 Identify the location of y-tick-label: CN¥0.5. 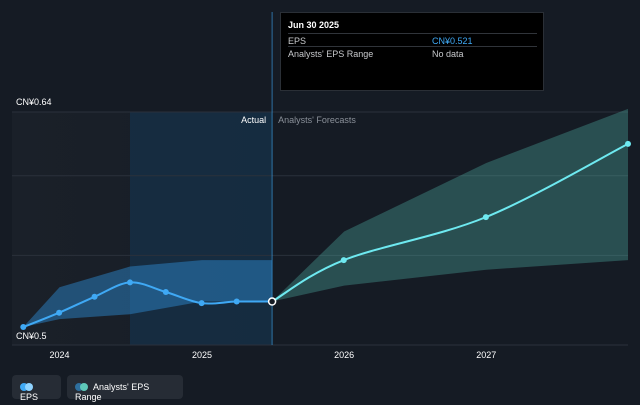
(31, 336).